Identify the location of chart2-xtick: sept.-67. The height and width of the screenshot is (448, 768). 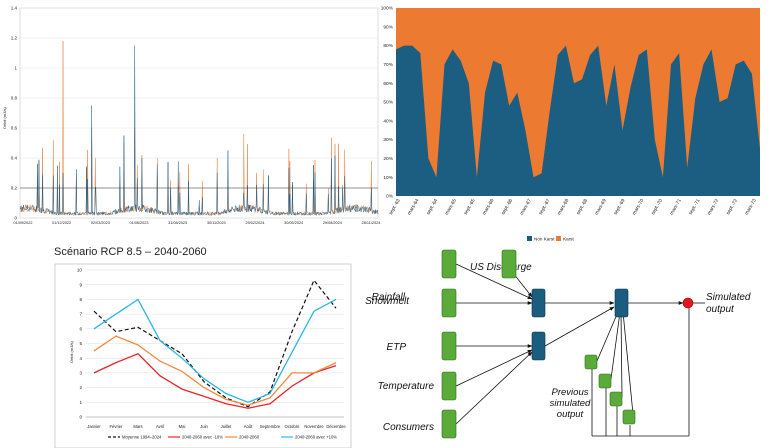
(545, 207).